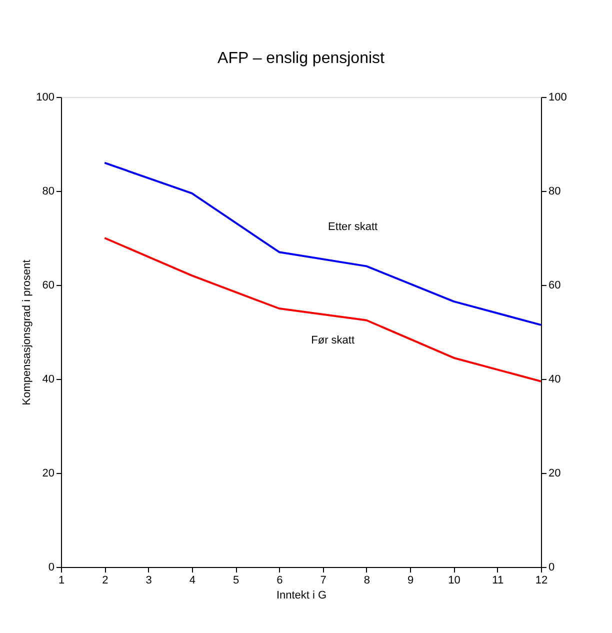  What do you see at coordinates (48, 380) in the screenshot?
I see `y-tick-label: 40` at bounding box center [48, 380].